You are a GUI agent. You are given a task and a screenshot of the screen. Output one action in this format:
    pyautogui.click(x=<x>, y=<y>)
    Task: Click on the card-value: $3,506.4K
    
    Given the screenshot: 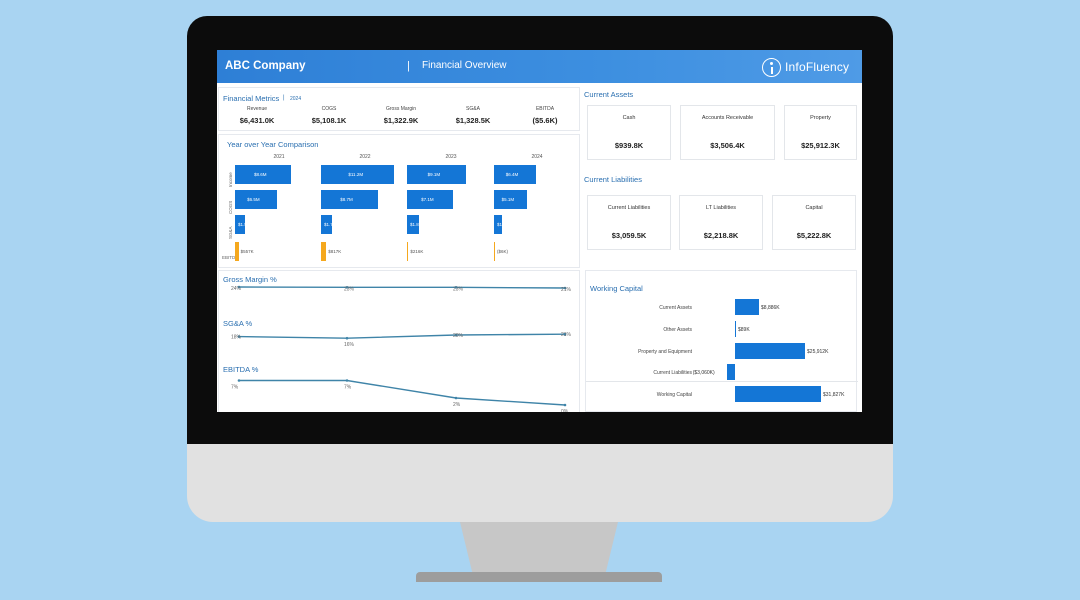 What is the action you would take?
    pyautogui.click(x=727, y=145)
    